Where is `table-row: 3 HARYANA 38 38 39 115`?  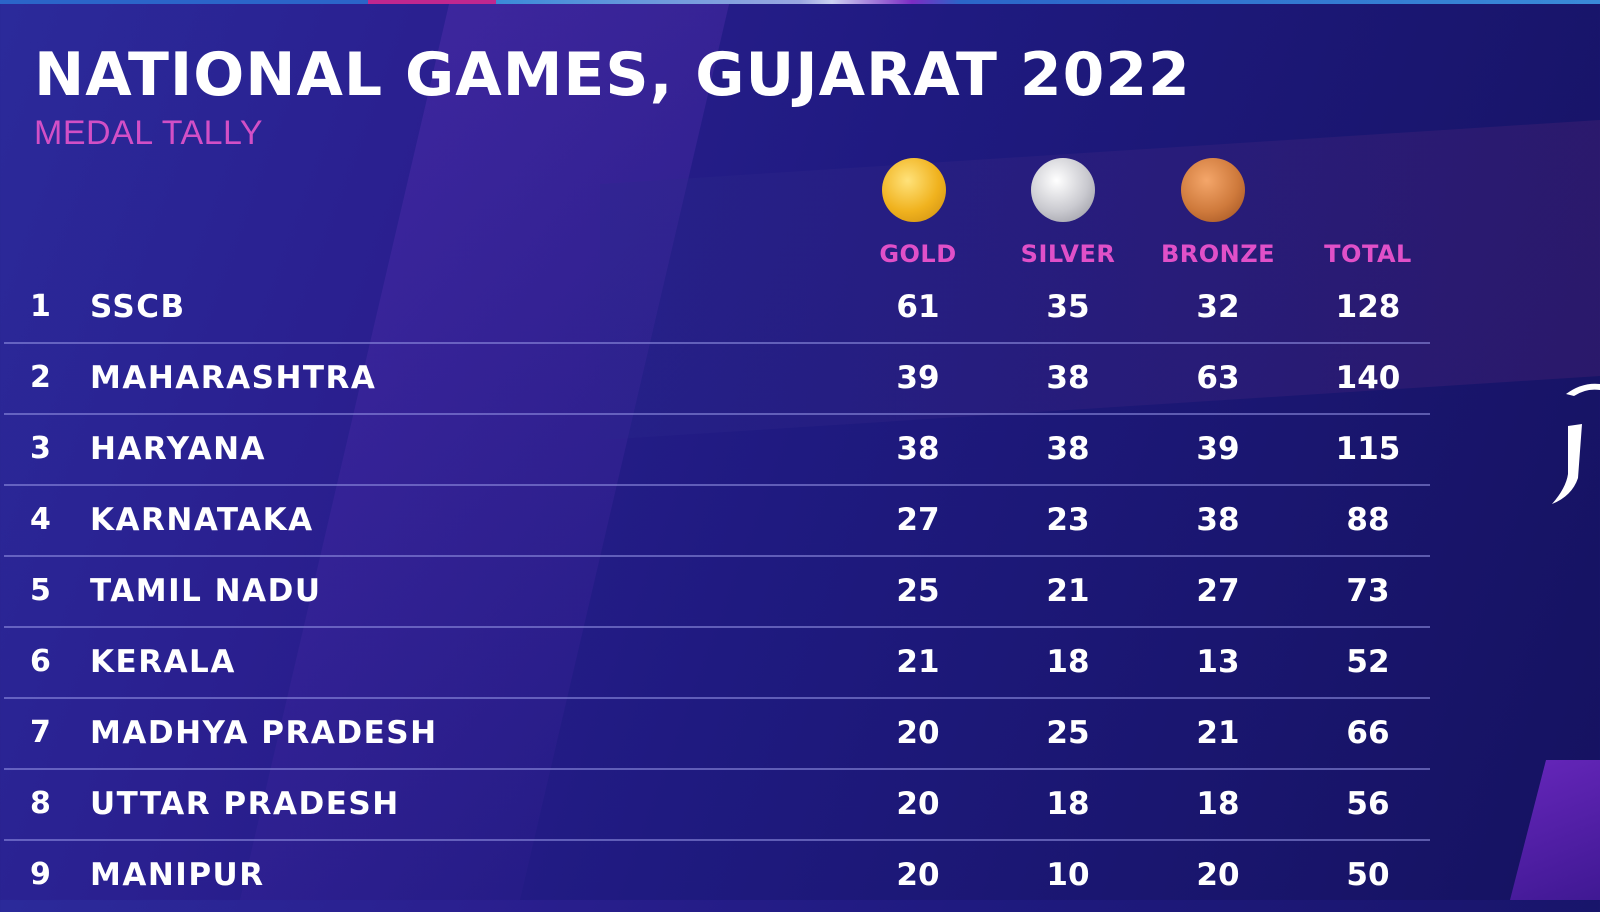
table-row: 3 HARYANA 38 38 39 115 is located at coordinates (715, 450).